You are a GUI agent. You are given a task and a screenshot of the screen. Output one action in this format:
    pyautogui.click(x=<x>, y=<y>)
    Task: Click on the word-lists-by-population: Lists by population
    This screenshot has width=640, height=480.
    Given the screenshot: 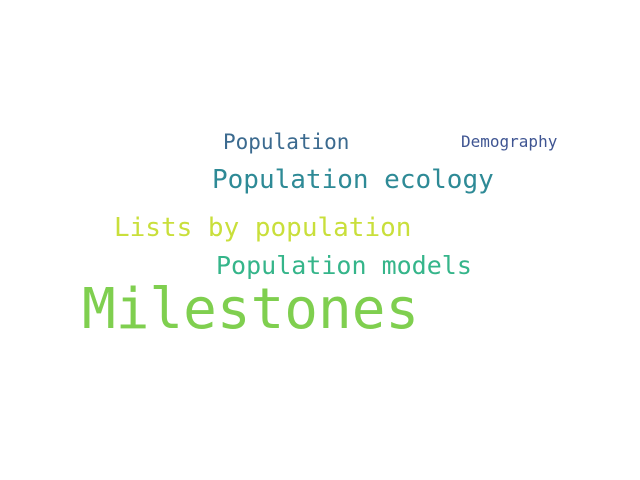 What is the action you would take?
    pyautogui.click(x=263, y=228)
    